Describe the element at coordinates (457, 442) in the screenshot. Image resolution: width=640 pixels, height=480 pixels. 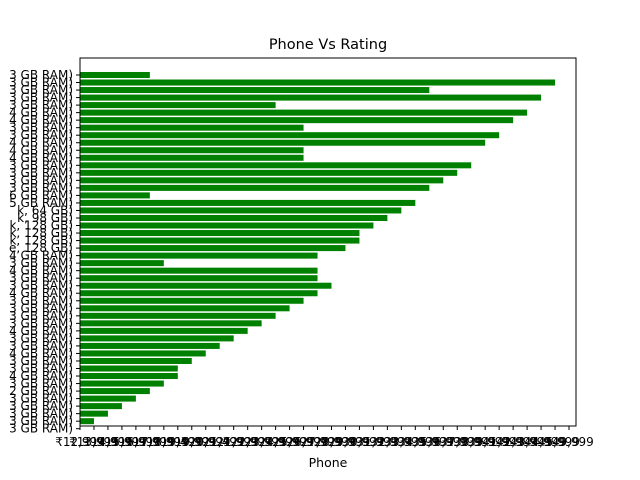
I see `x-tick-label: ₹37,999` at that location.